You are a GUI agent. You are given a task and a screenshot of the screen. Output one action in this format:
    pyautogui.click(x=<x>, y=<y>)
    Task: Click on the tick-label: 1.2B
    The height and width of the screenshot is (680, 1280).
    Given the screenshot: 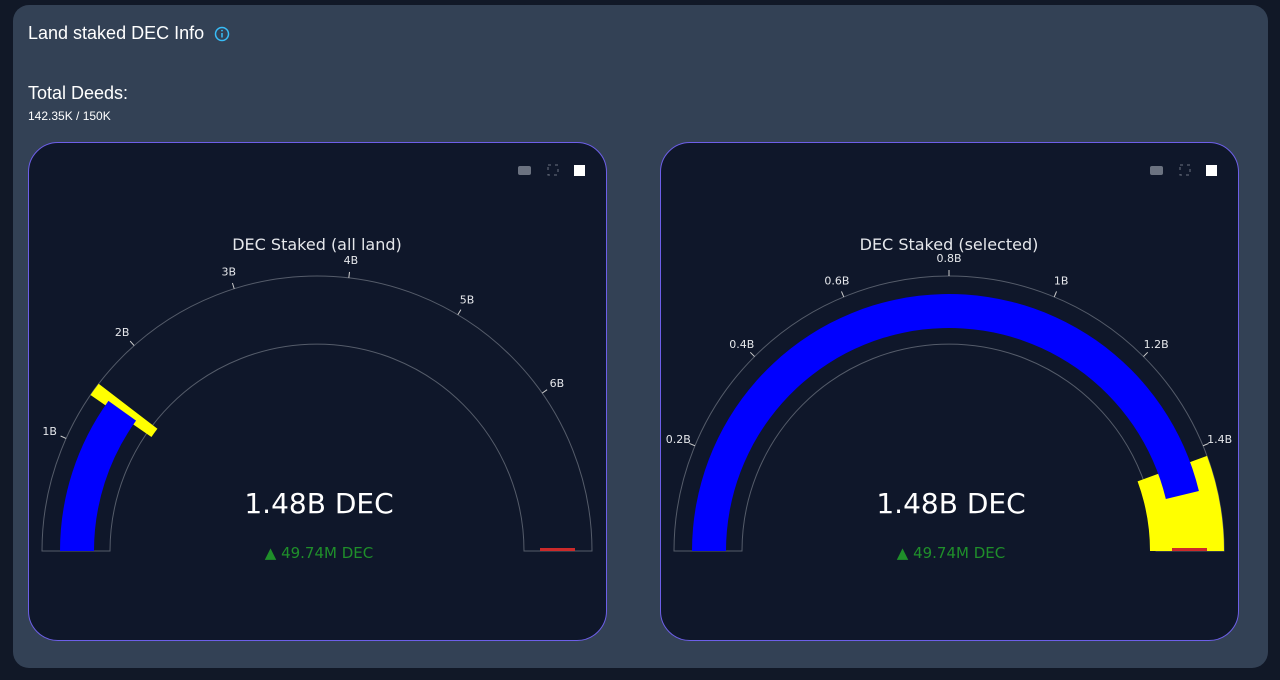 What is the action you would take?
    pyautogui.click(x=1156, y=344)
    